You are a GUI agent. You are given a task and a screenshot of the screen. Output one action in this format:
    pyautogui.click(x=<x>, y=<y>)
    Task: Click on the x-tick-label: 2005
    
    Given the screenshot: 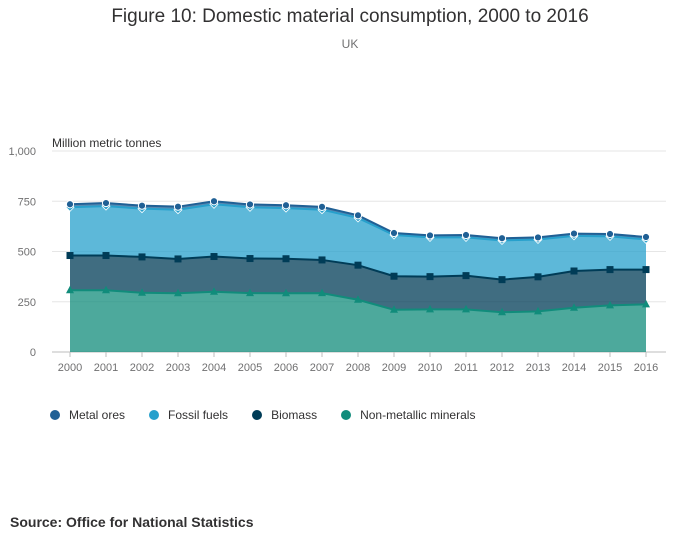 What is the action you would take?
    pyautogui.click(x=250, y=368)
    